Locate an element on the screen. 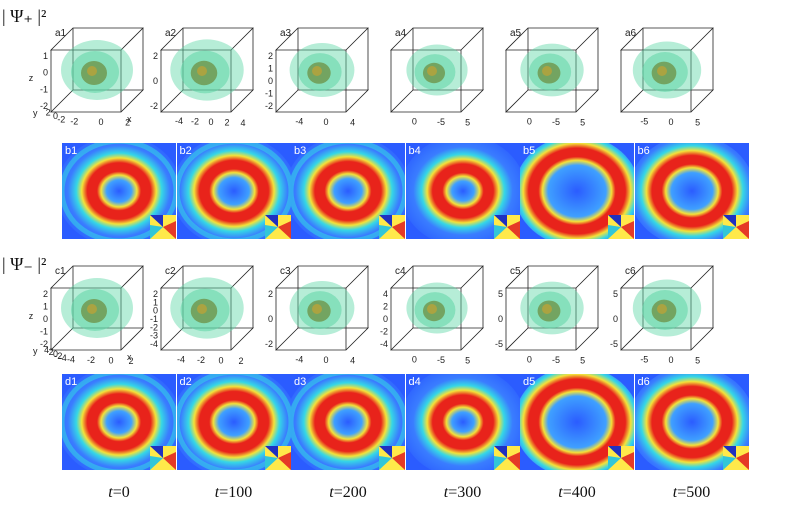 Image resolution: width=789 pixels, height=519 pixels. psi-plus-label: | Ψ₊ |² is located at coordinates (24, 16).